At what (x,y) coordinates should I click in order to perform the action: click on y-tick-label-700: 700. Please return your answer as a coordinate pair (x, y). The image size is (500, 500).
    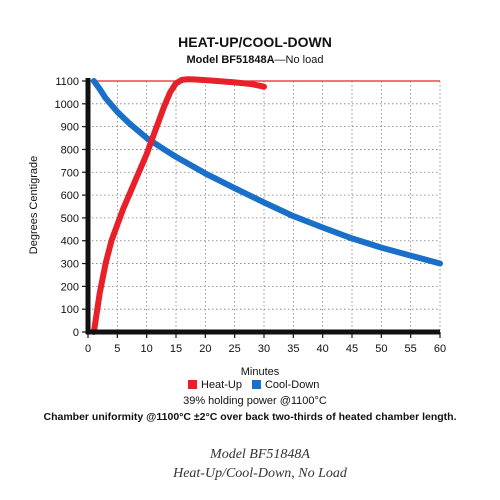
    Looking at the image, I should click on (70, 173).